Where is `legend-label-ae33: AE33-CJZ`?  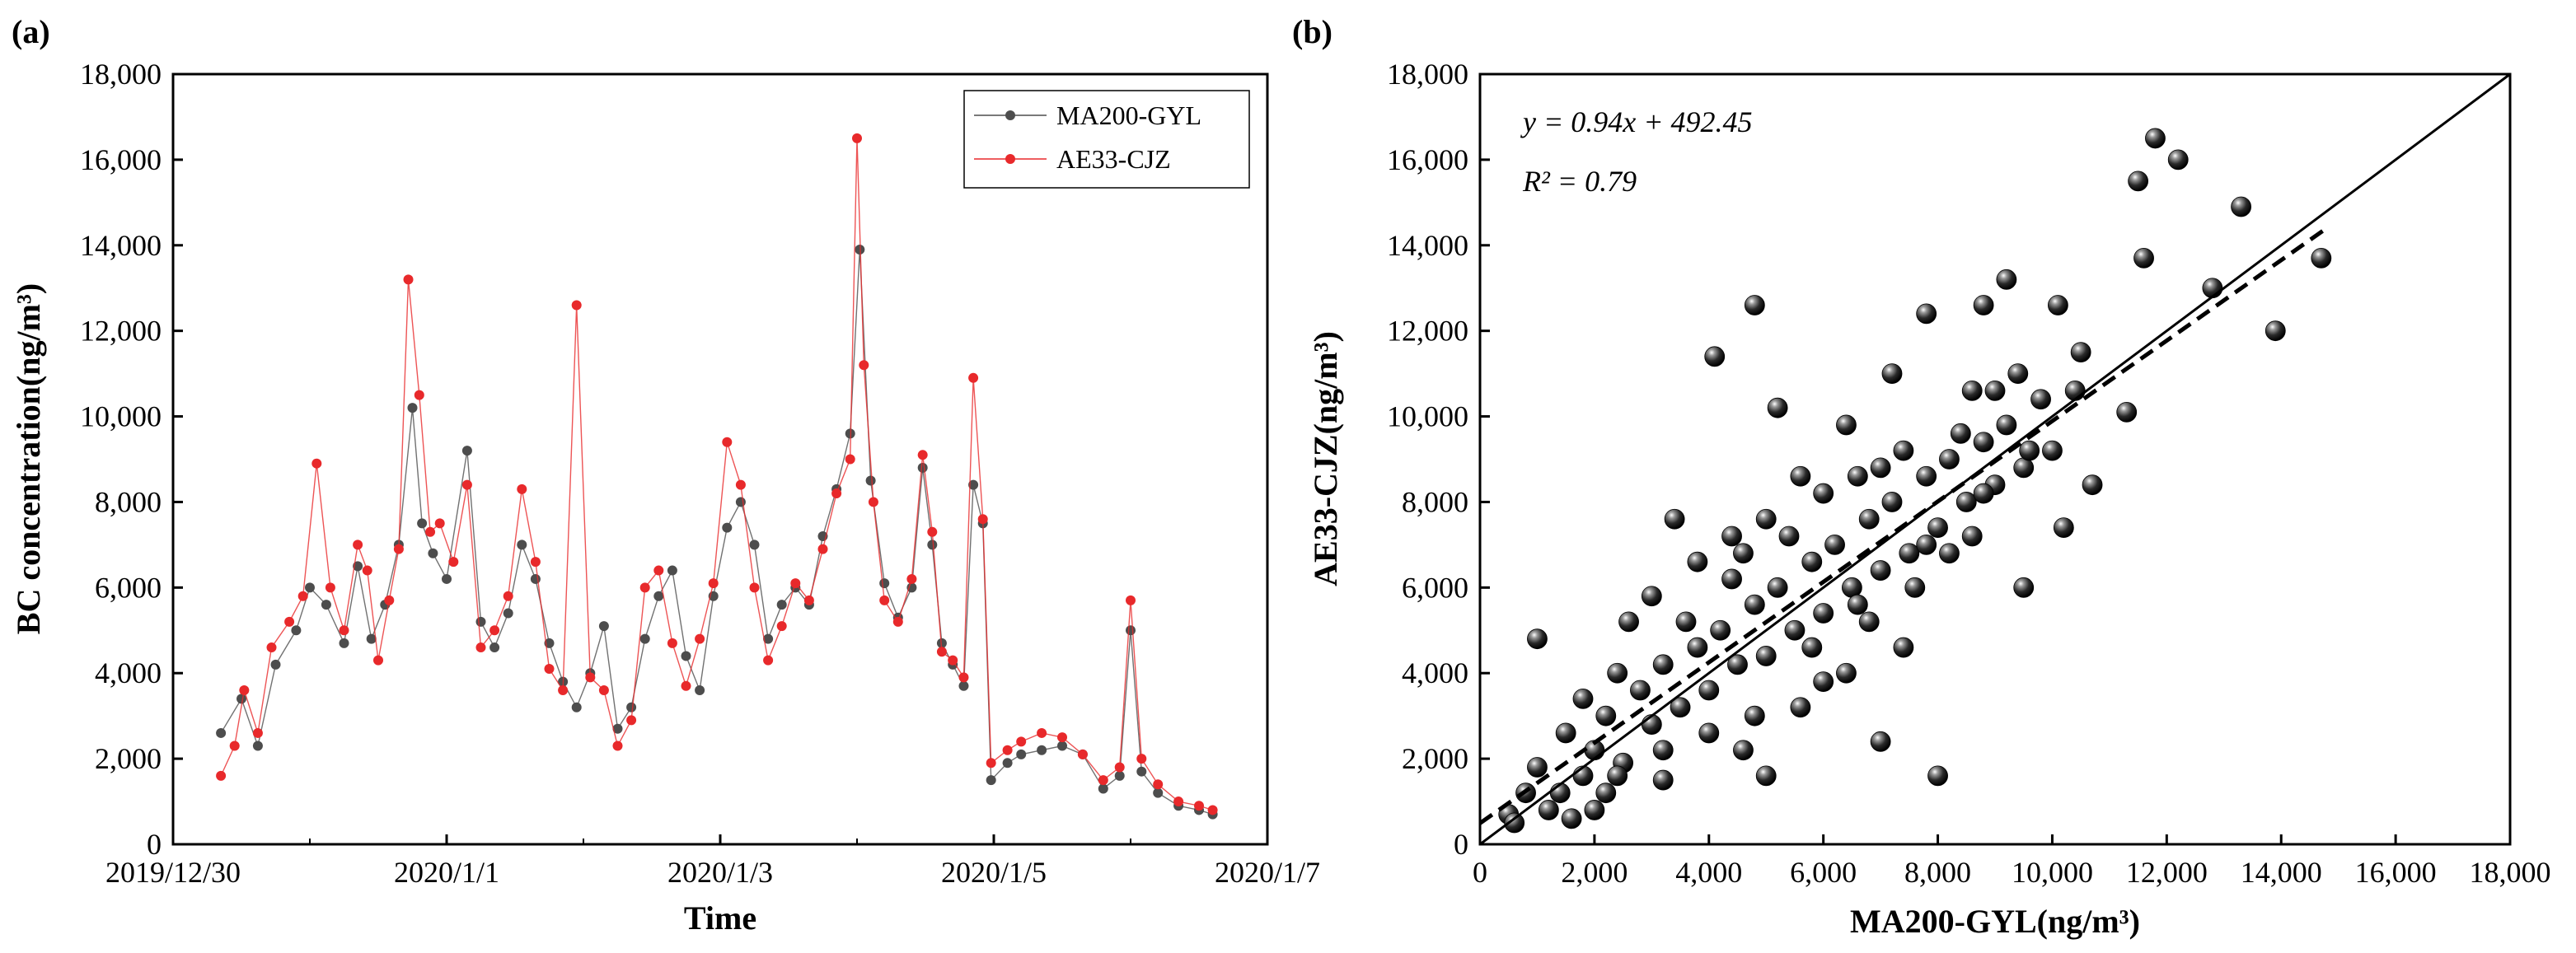
legend-label-ae33: AE33-CJZ is located at coordinates (1113, 159).